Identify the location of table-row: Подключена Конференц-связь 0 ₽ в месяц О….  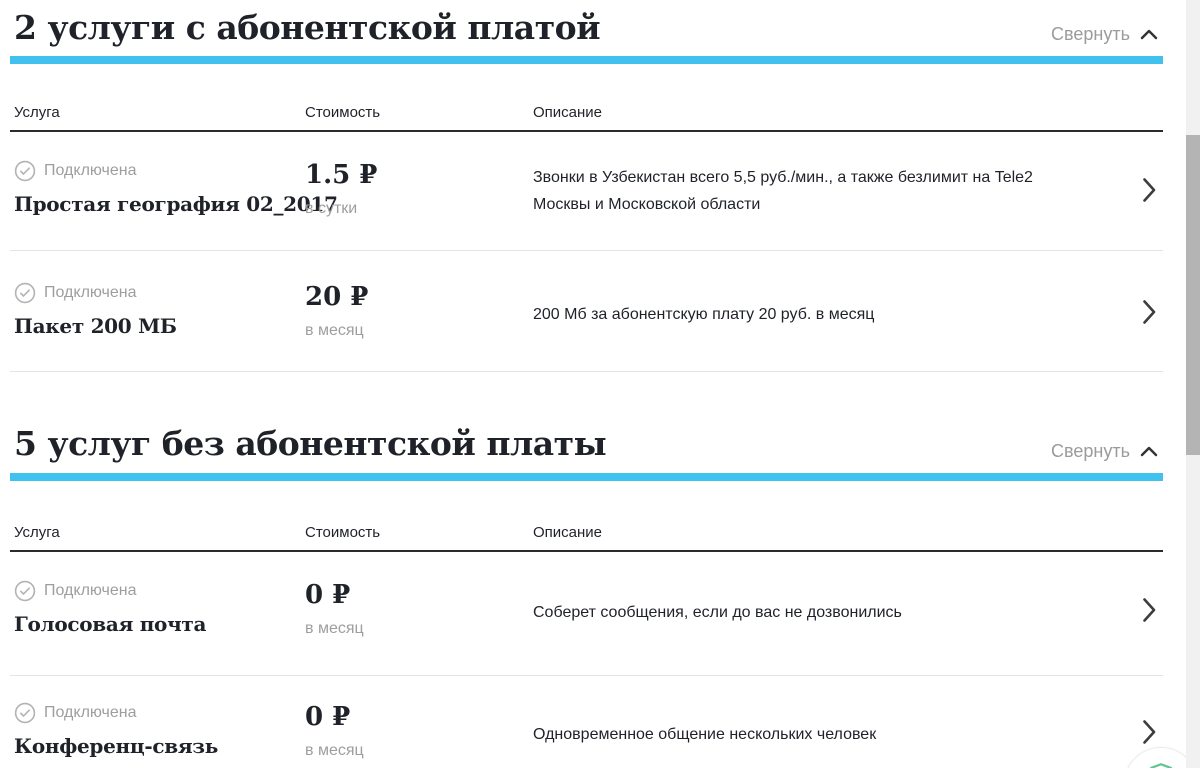
(581, 729).